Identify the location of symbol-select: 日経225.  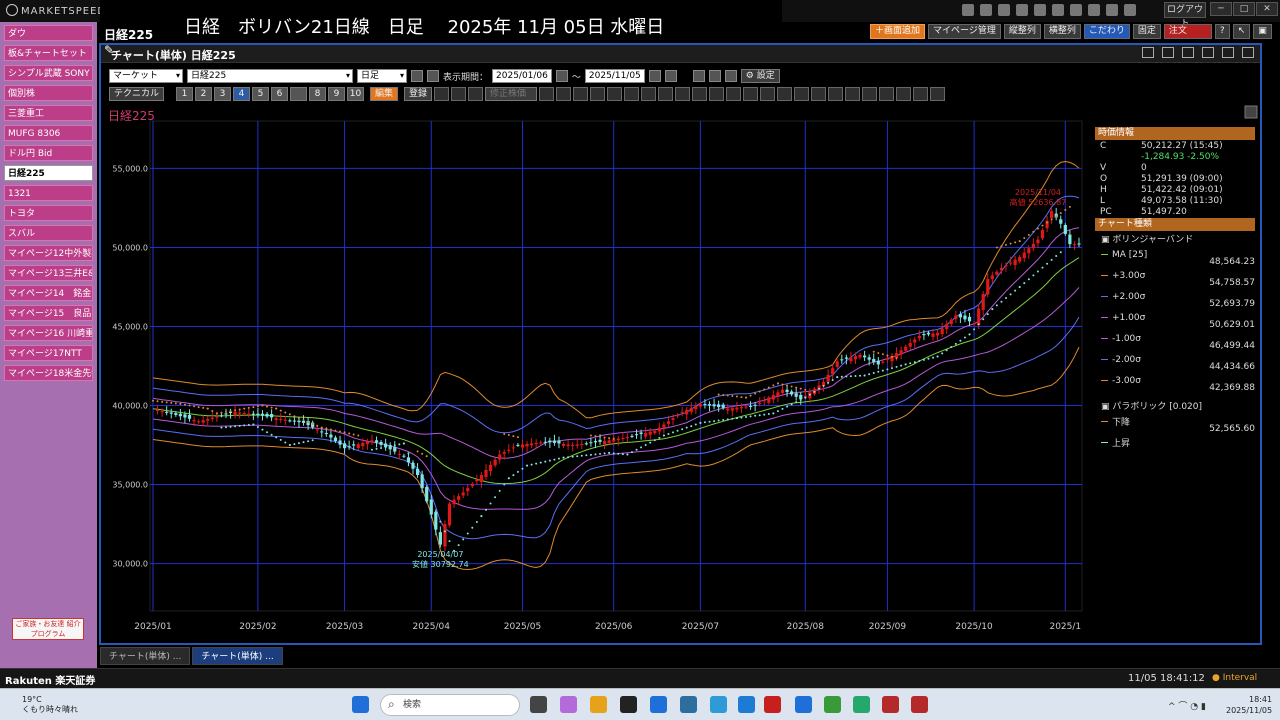
(270, 76).